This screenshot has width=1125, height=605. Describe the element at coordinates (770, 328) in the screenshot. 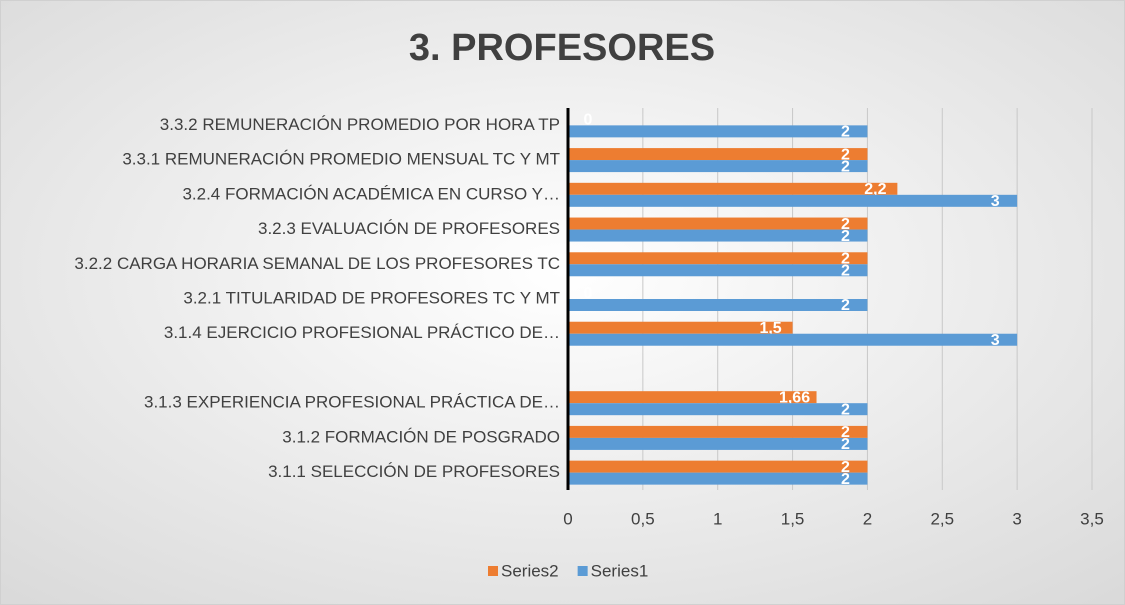

I see `data-label: 1,5` at that location.